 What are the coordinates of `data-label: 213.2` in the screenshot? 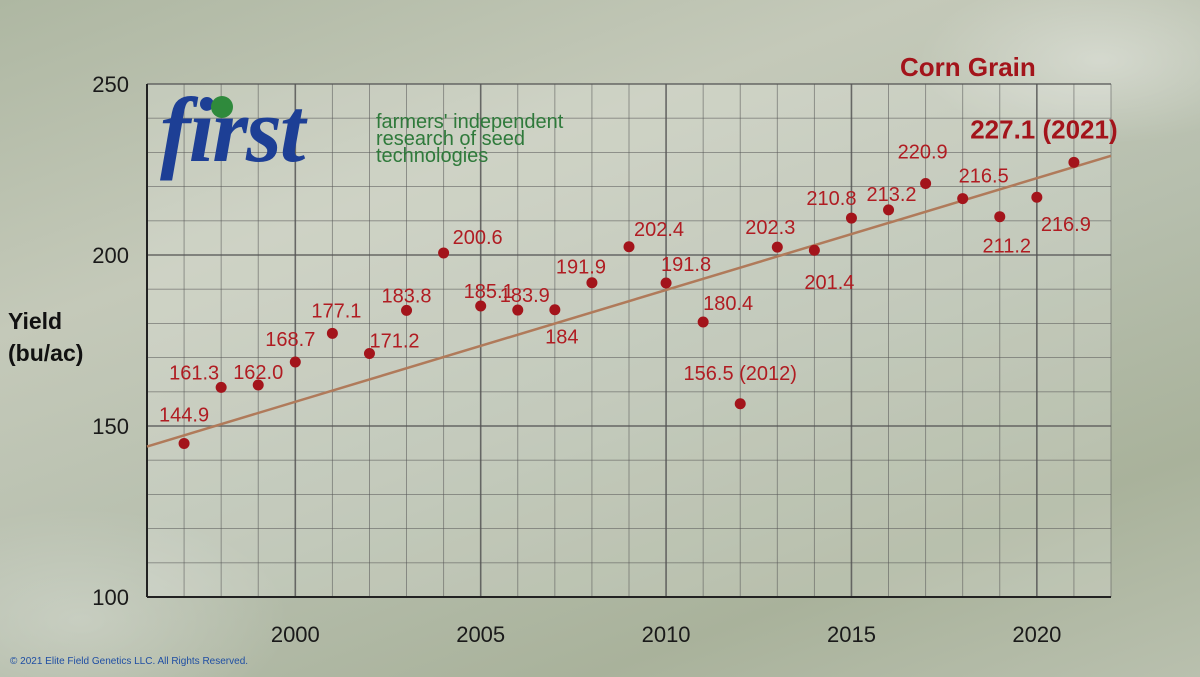 It's located at (892, 195).